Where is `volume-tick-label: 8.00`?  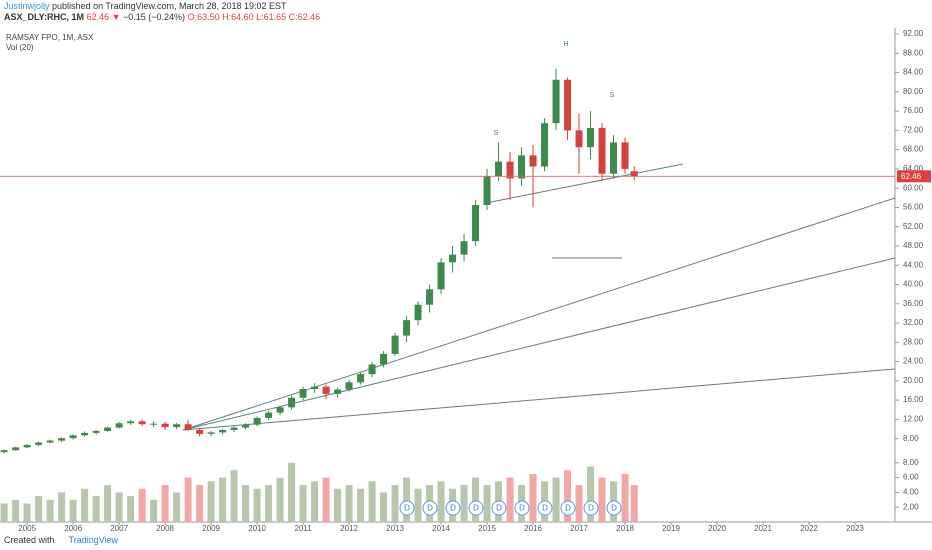
volume-tick-label: 8.00 is located at coordinates (911, 462).